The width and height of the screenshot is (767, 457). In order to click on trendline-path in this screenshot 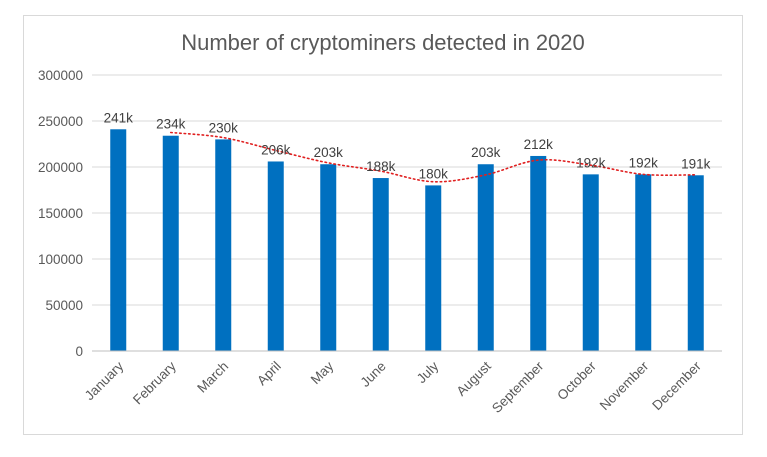, I will do `click(433, 157)`.